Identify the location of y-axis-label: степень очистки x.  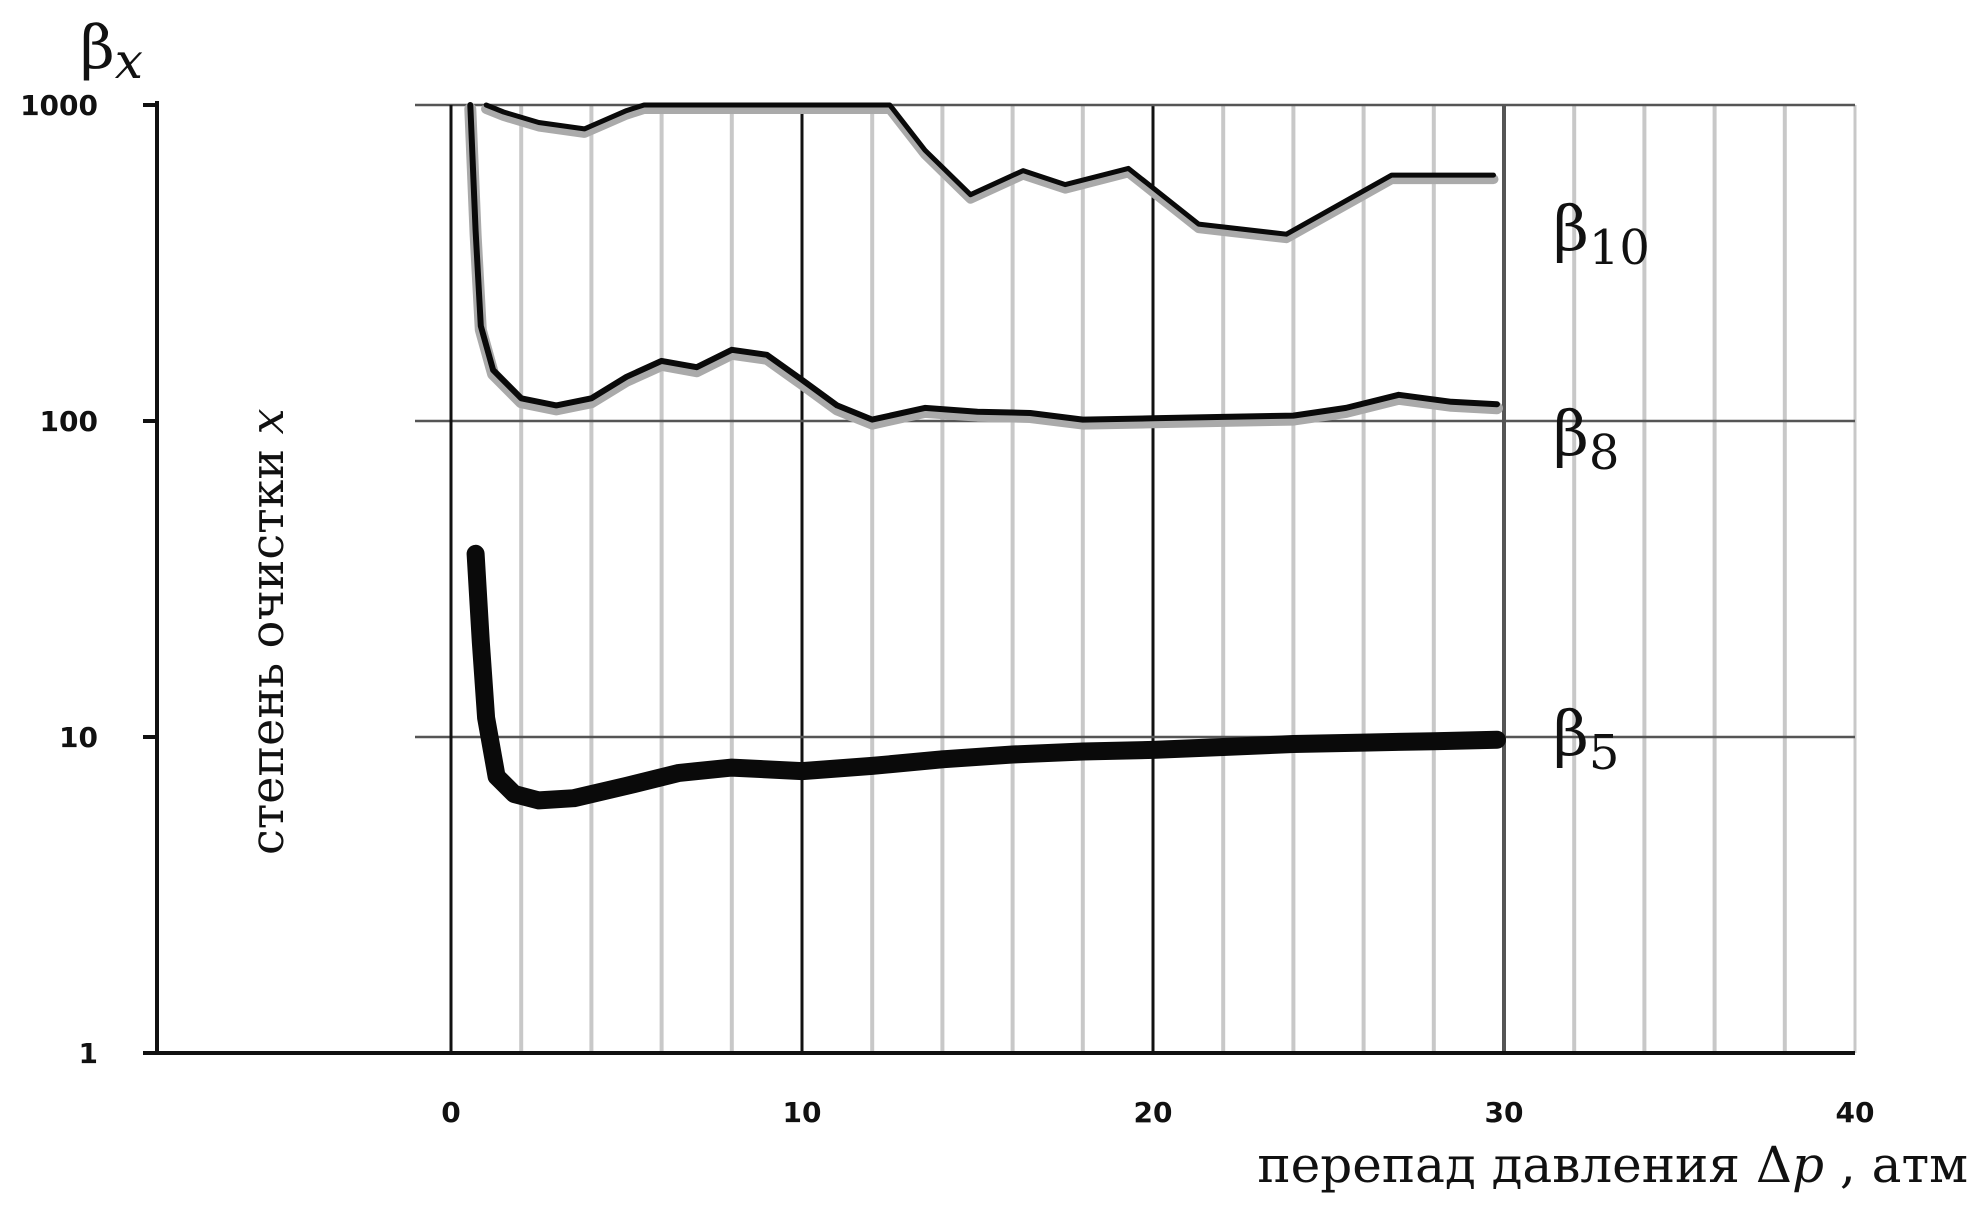
(267, 631).